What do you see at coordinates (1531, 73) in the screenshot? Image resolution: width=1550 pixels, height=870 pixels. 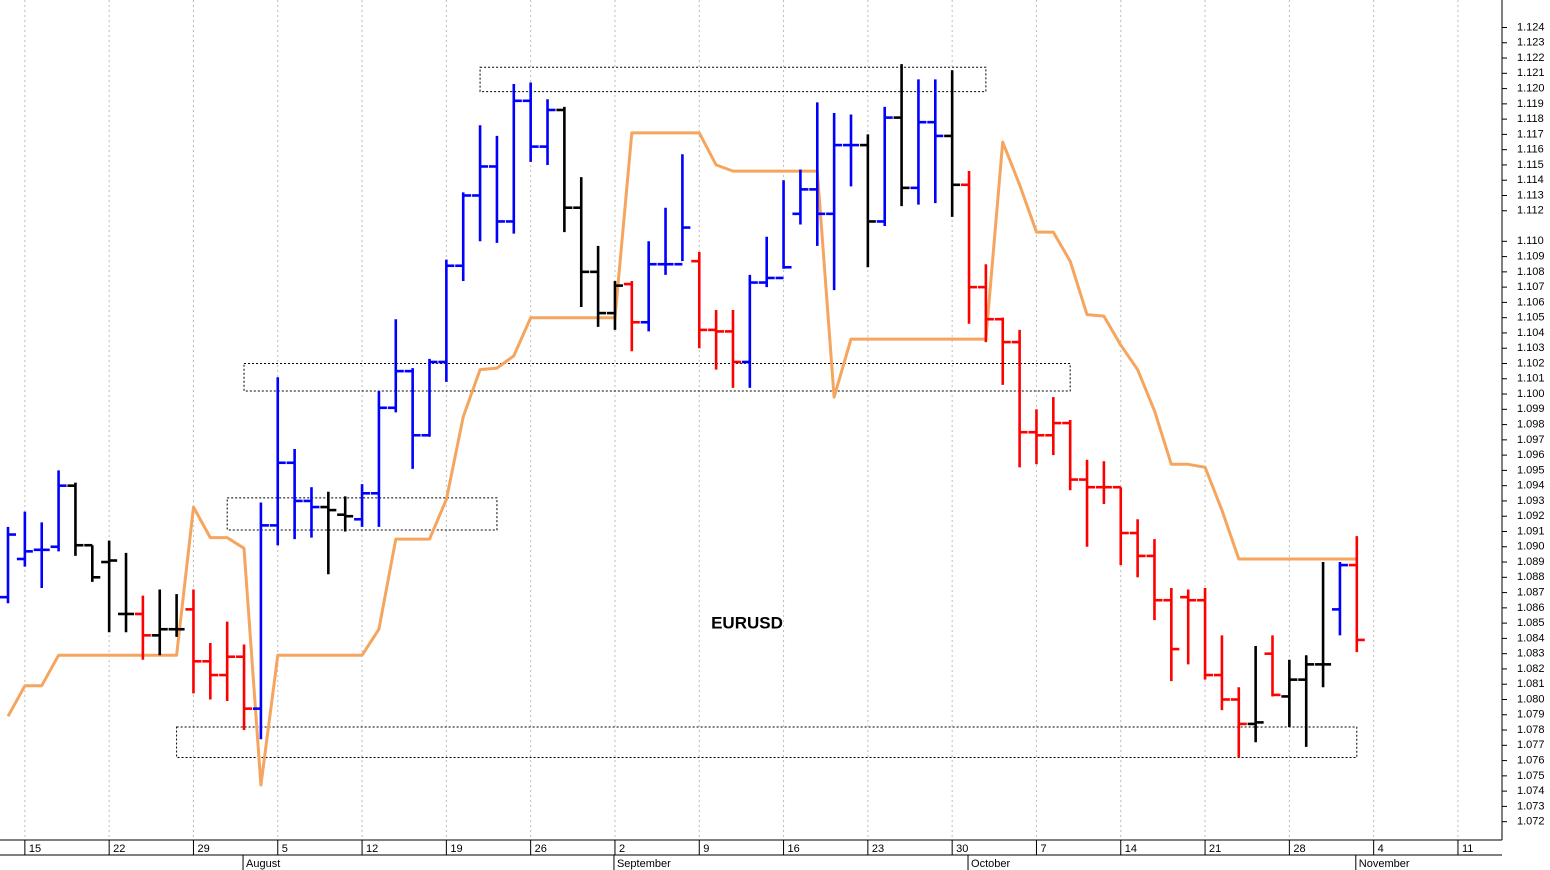 I see `y-tick-label: 1.121` at bounding box center [1531, 73].